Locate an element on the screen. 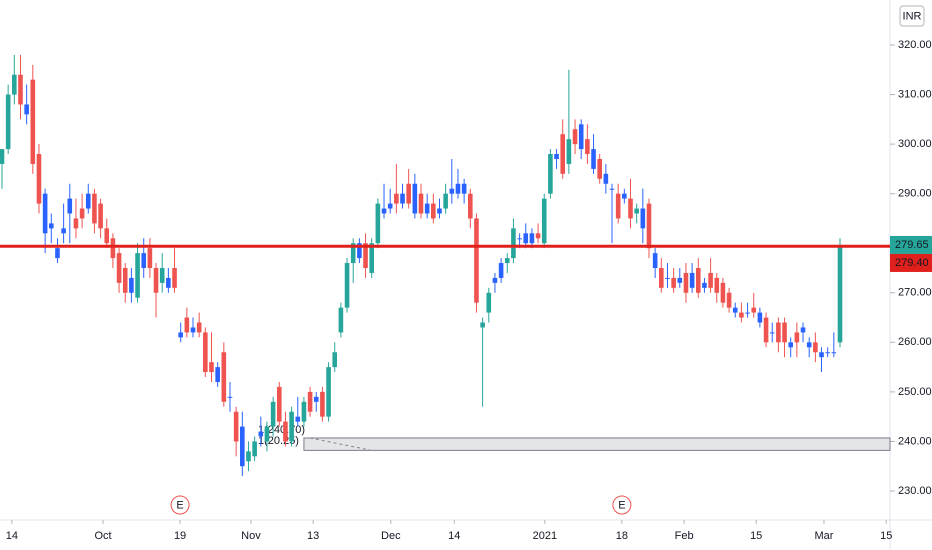 This screenshot has width=932, height=550. x-tick-label: 13 is located at coordinates (313, 536).